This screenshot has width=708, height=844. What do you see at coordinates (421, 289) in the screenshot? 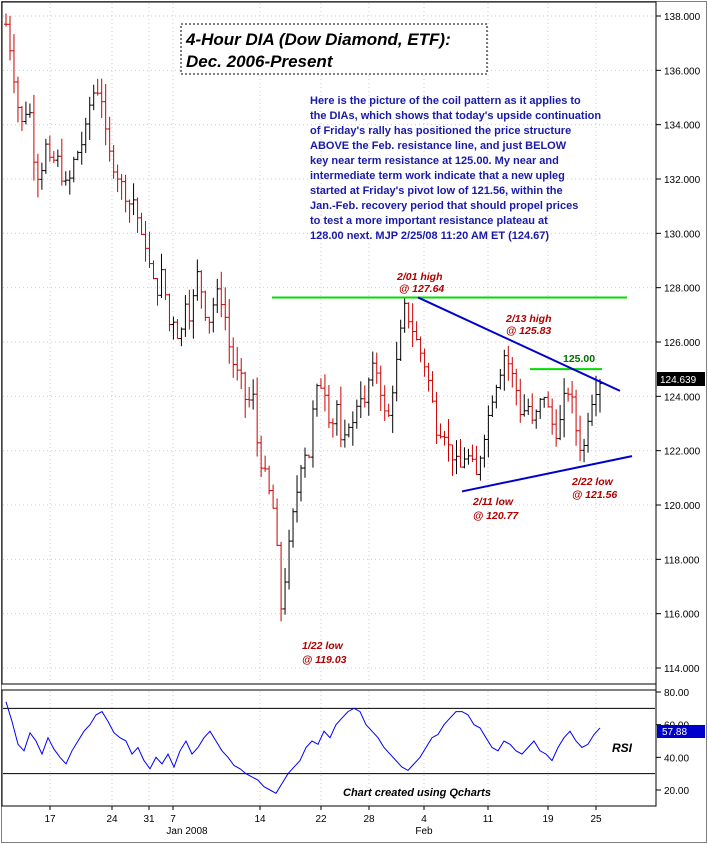
I see `annotation-high-0201-value: @ 127.64` at bounding box center [421, 289].